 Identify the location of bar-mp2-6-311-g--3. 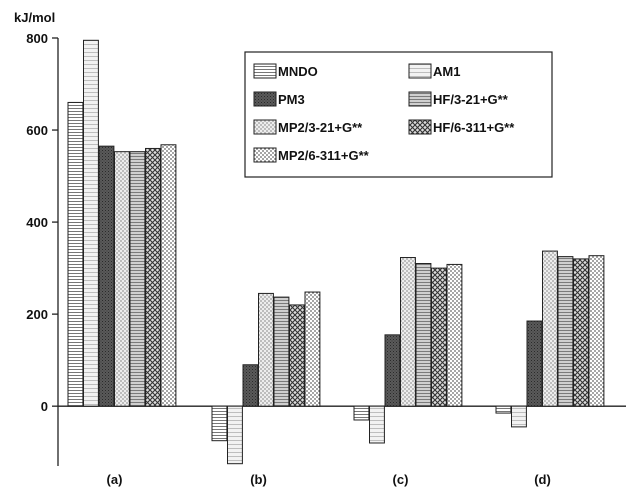
(454, 335).